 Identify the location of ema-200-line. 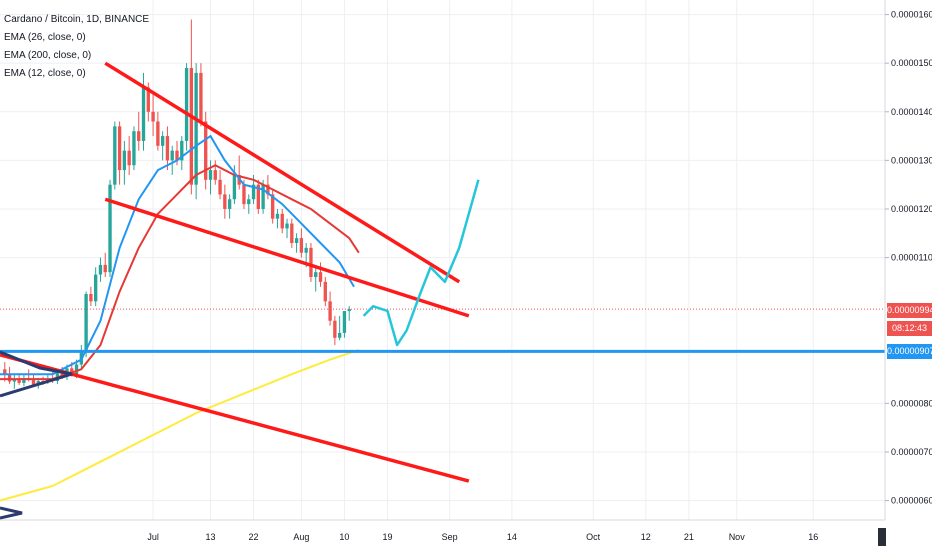
(180, 425).